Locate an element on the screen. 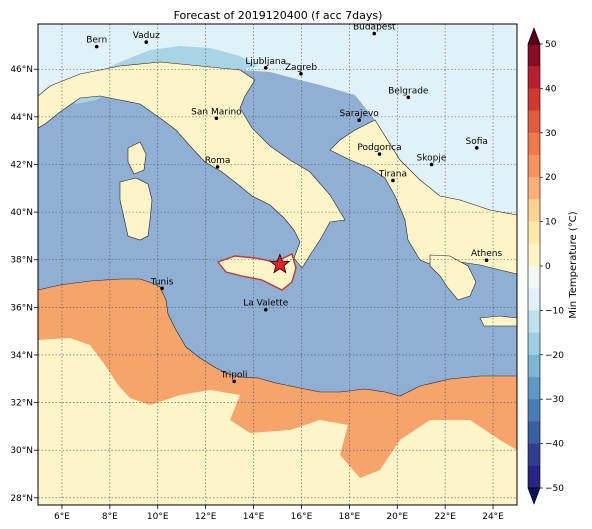 The height and width of the screenshot is (529, 592). colorbar-tick-label: −40 is located at coordinates (554, 445).